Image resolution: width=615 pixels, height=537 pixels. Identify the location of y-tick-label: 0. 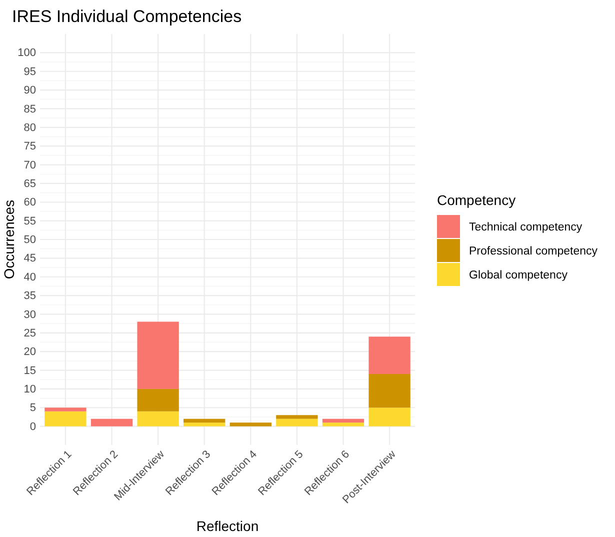
(33, 426).